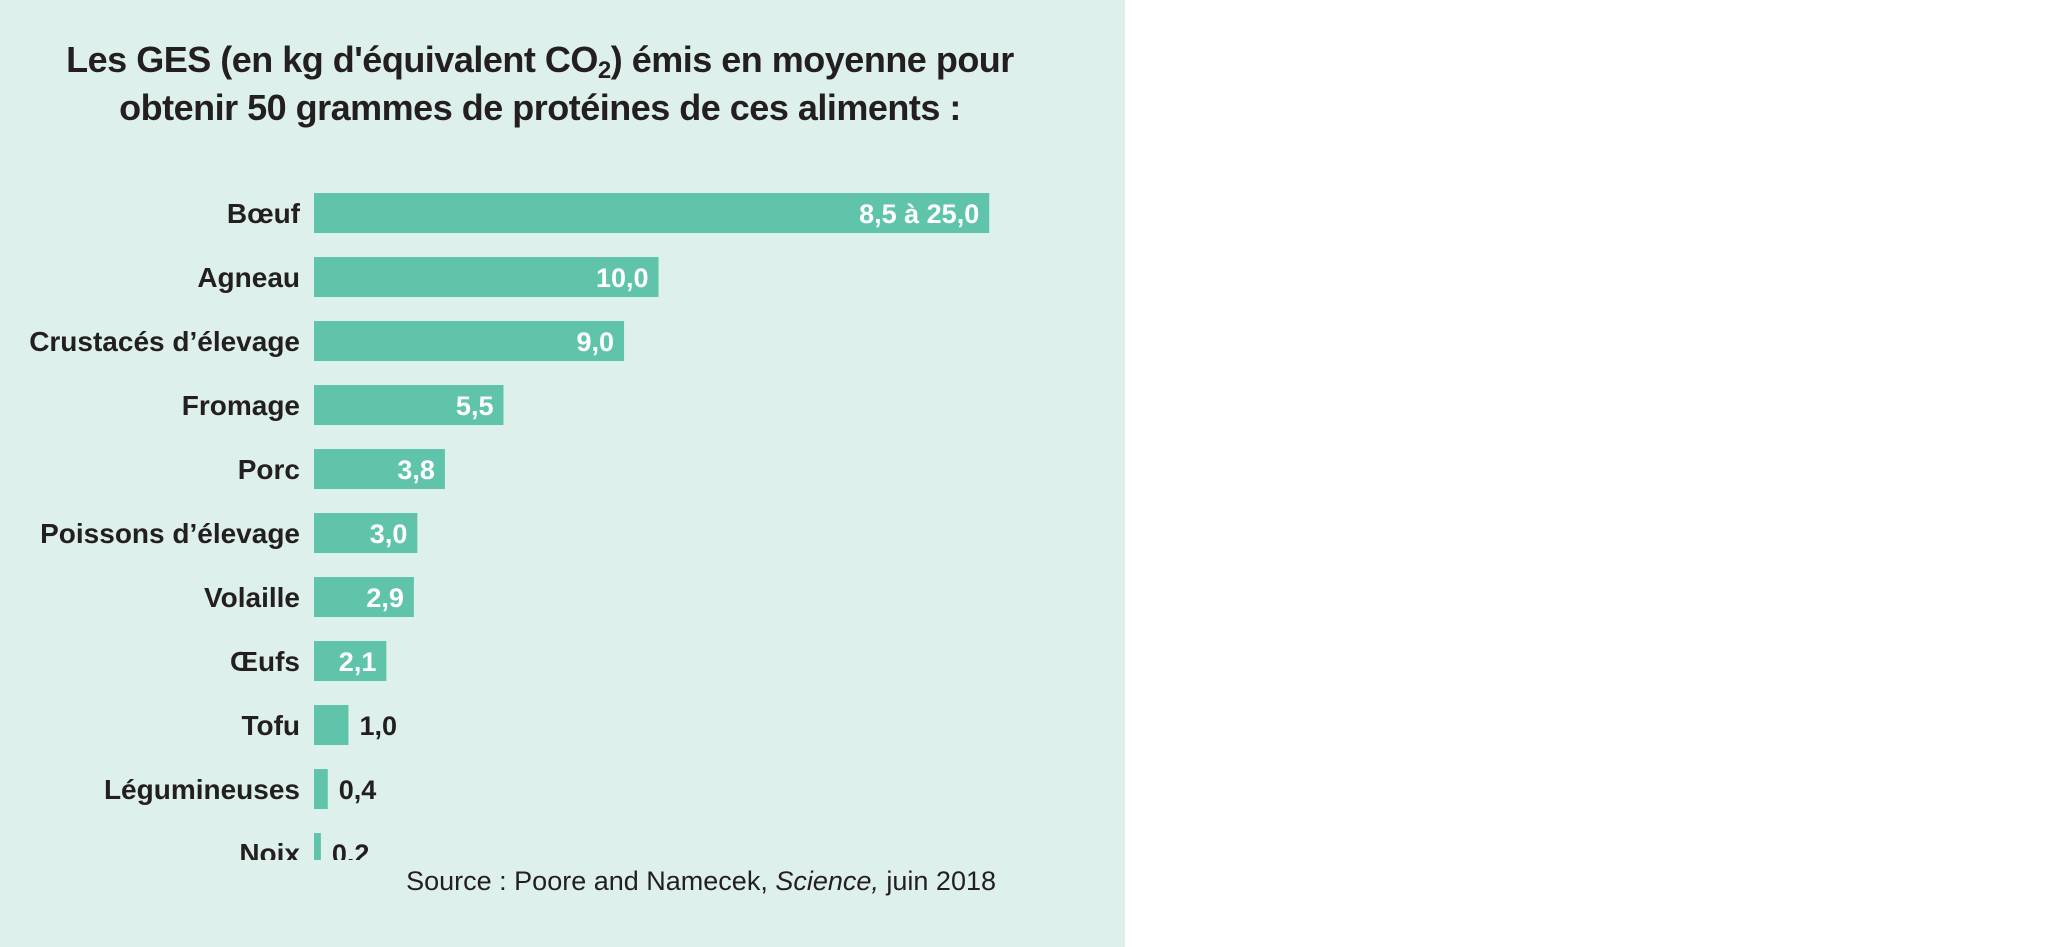 This screenshot has width=2050, height=947. Describe the element at coordinates (248, 277) in the screenshot. I see `category-label: Agneau` at that location.